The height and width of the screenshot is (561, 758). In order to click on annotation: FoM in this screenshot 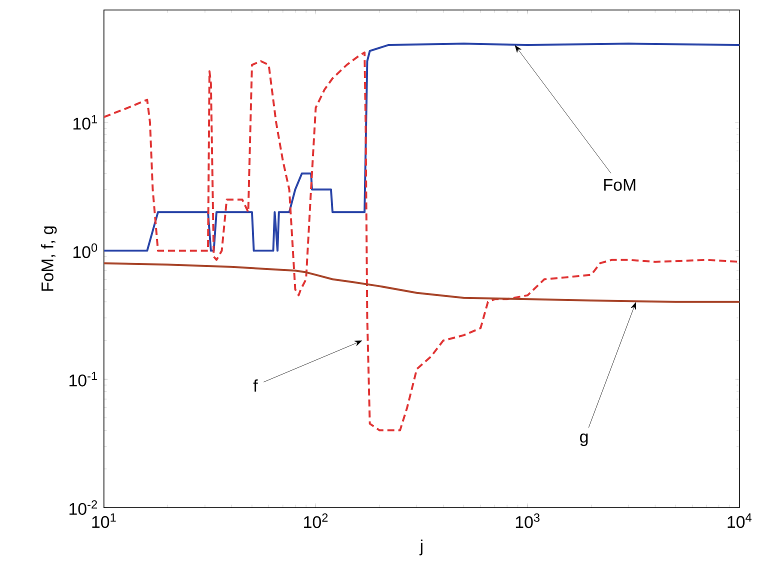, I will do `click(620, 185)`.